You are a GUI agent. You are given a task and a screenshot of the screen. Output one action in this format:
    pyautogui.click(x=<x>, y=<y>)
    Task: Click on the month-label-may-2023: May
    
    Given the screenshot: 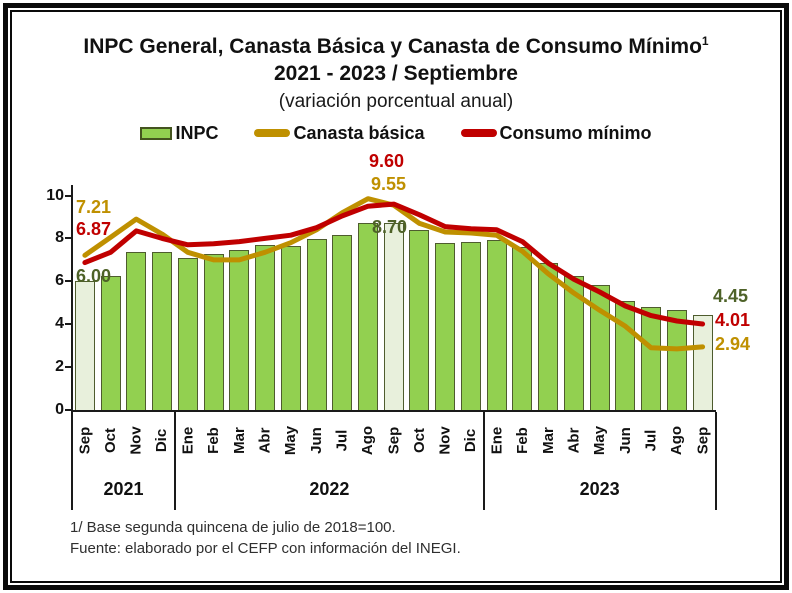 What is the action you would take?
    pyautogui.click(x=600, y=440)
    